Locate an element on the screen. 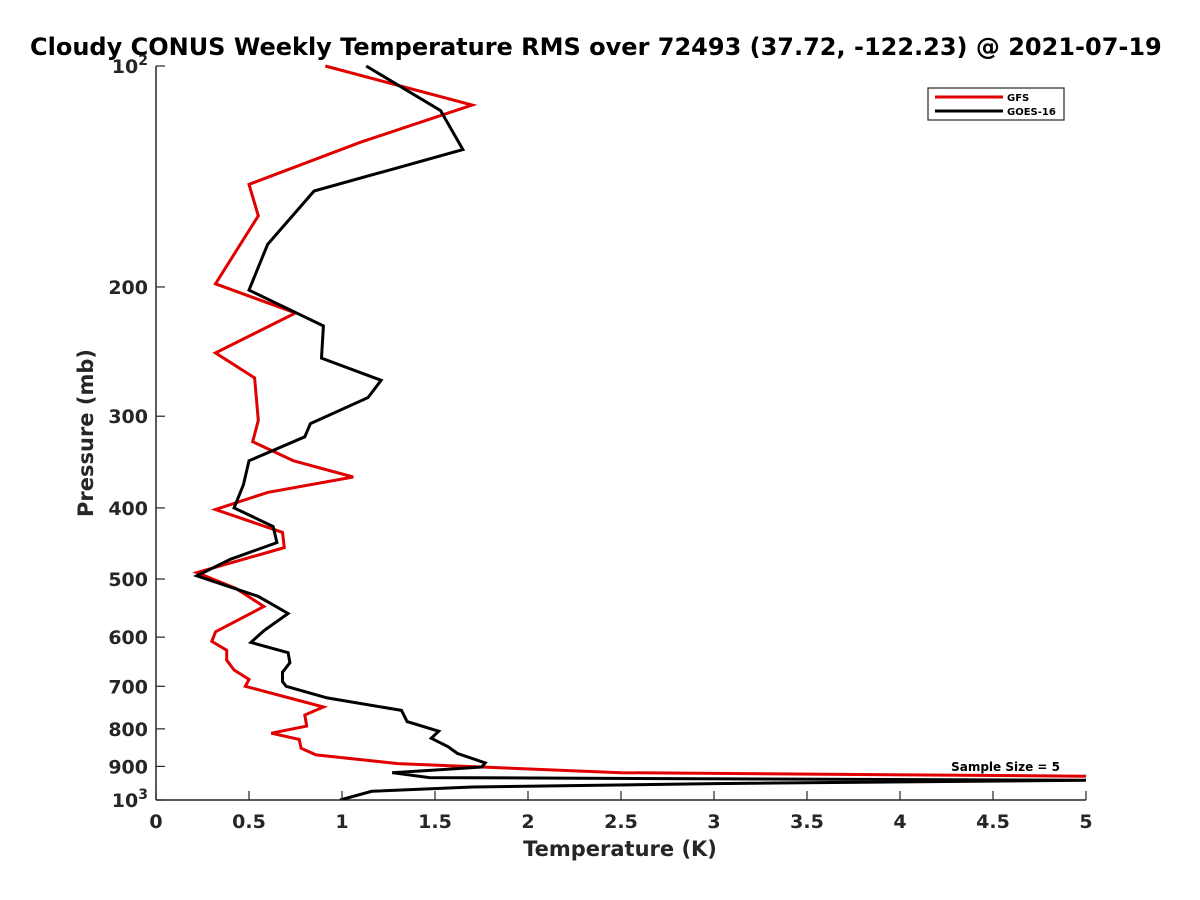 The width and height of the screenshot is (1200, 900). x-tick-label: 3.5 is located at coordinates (807, 822).